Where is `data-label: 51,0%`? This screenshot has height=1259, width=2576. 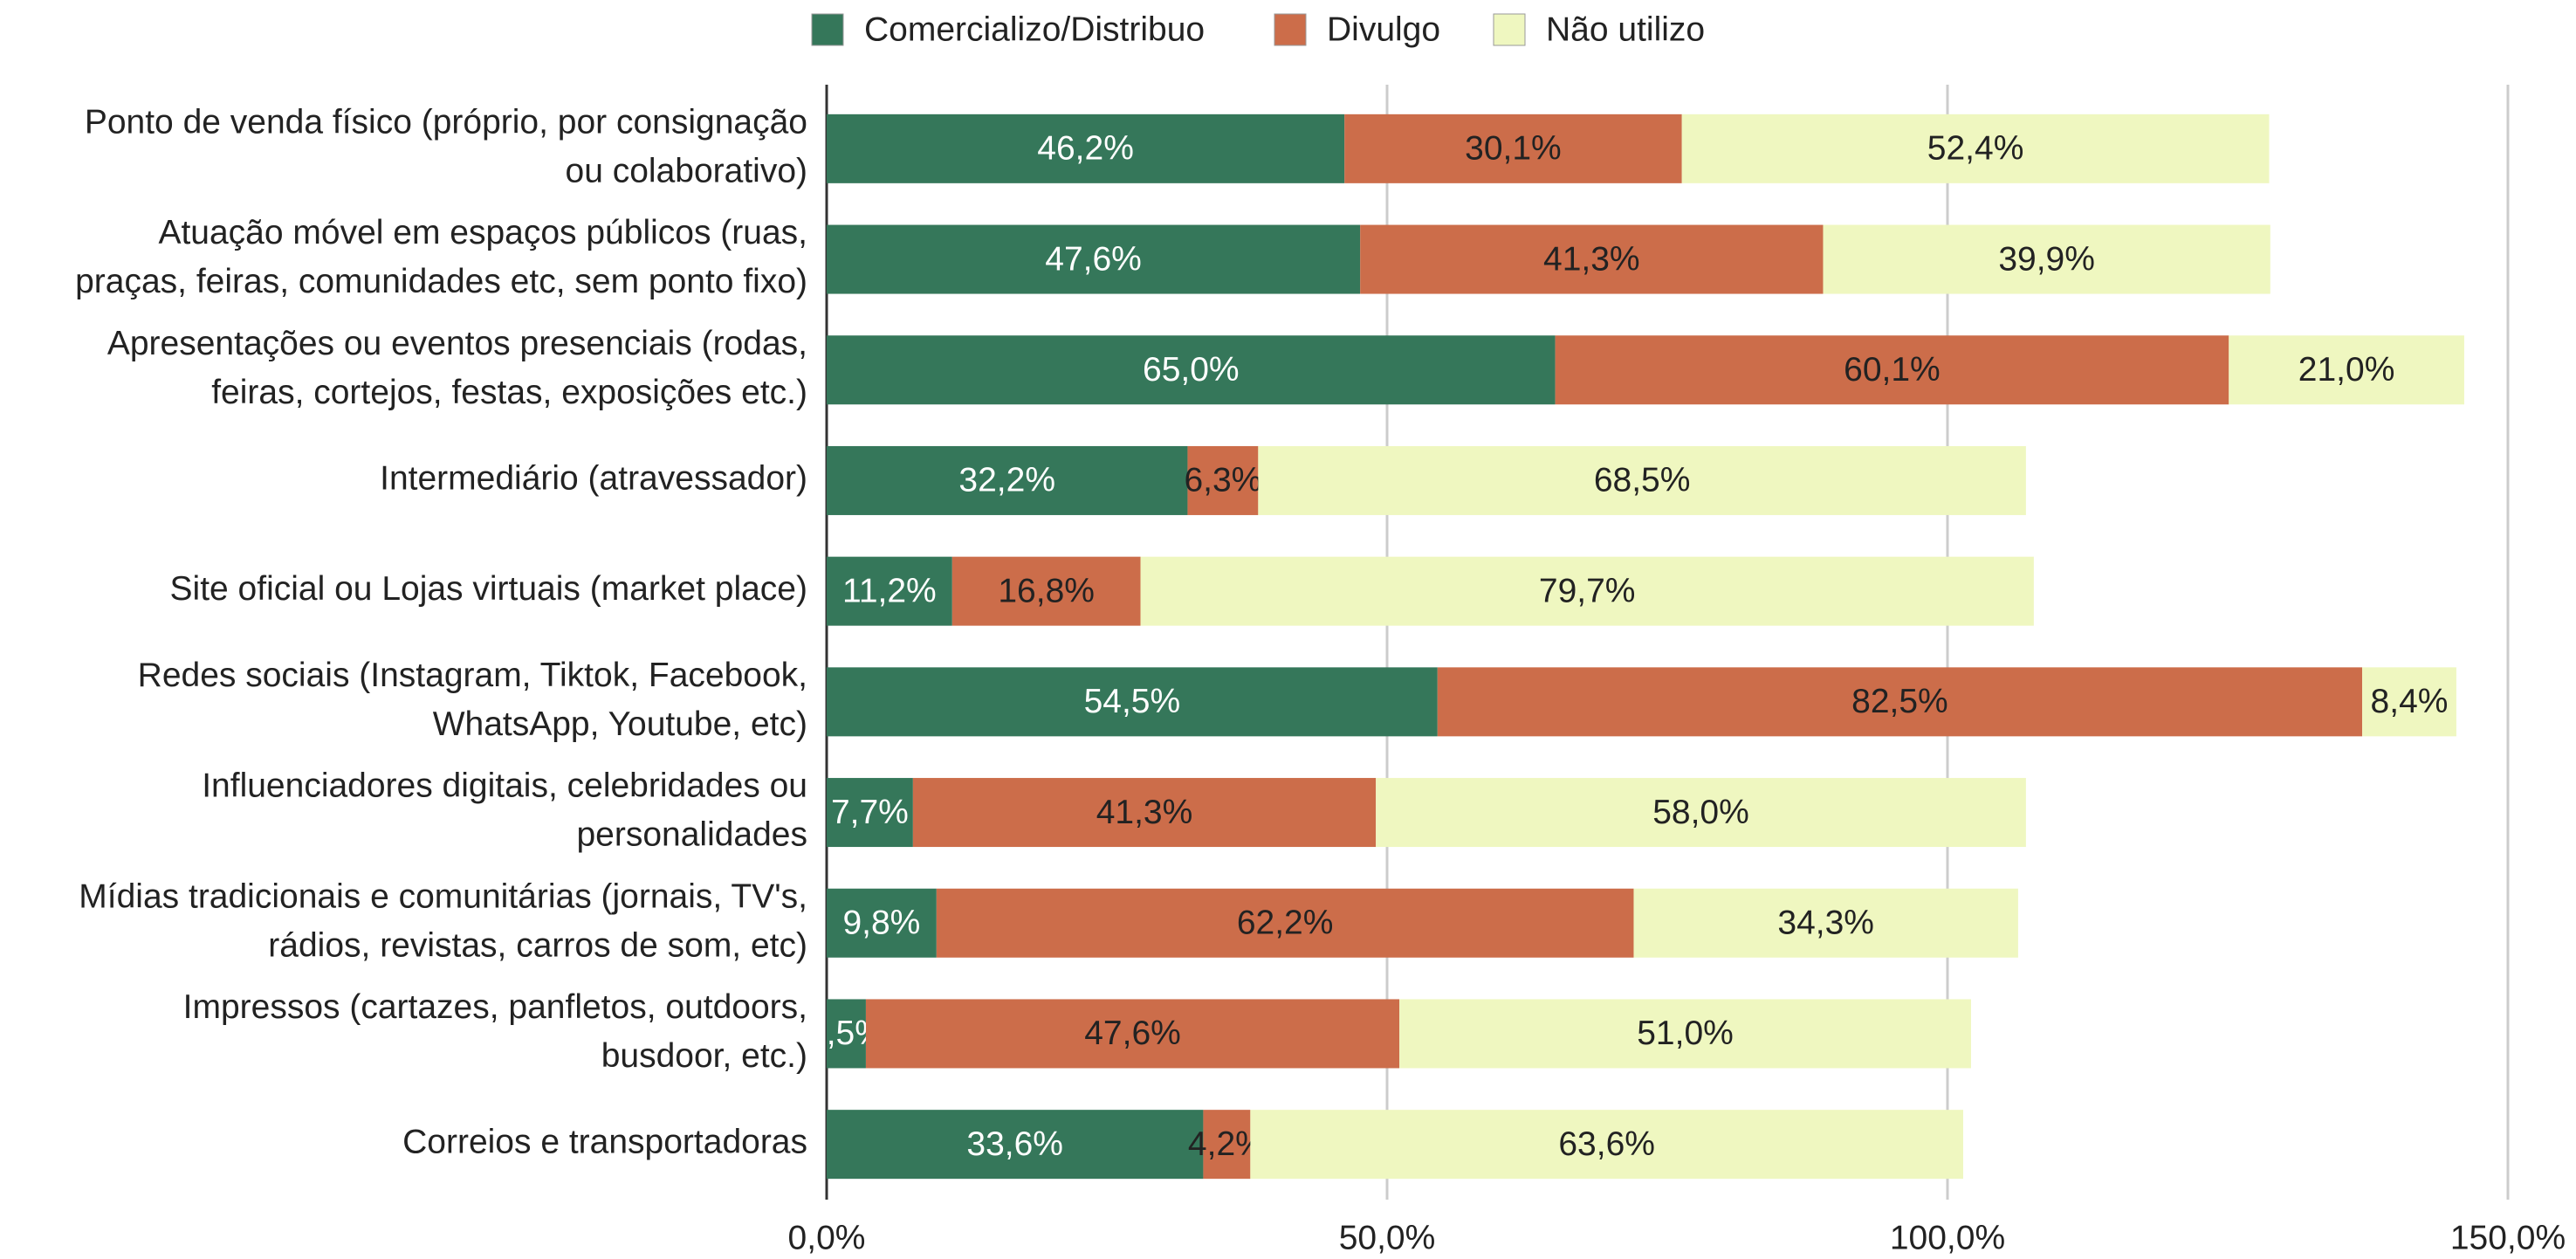 data-label: 51,0% is located at coordinates (1685, 1033).